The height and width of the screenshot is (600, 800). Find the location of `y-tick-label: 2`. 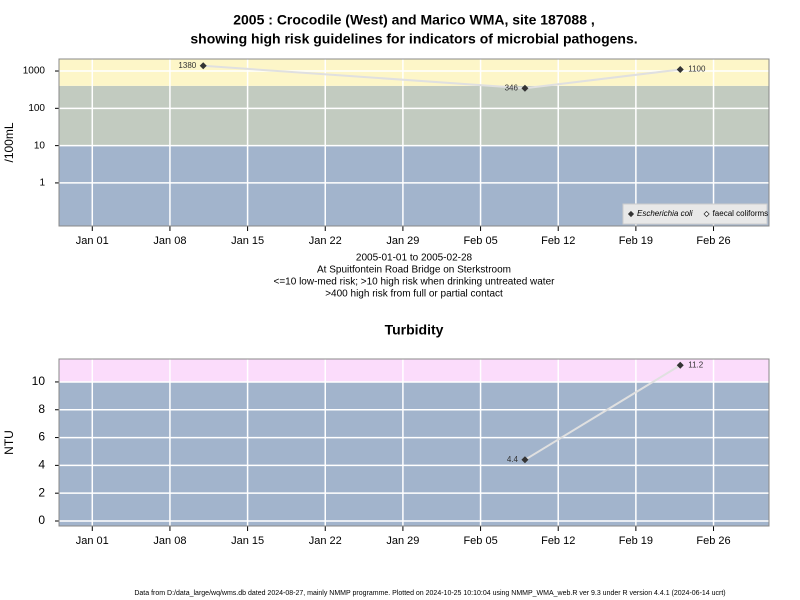

y-tick-label: 2 is located at coordinates (41, 492).